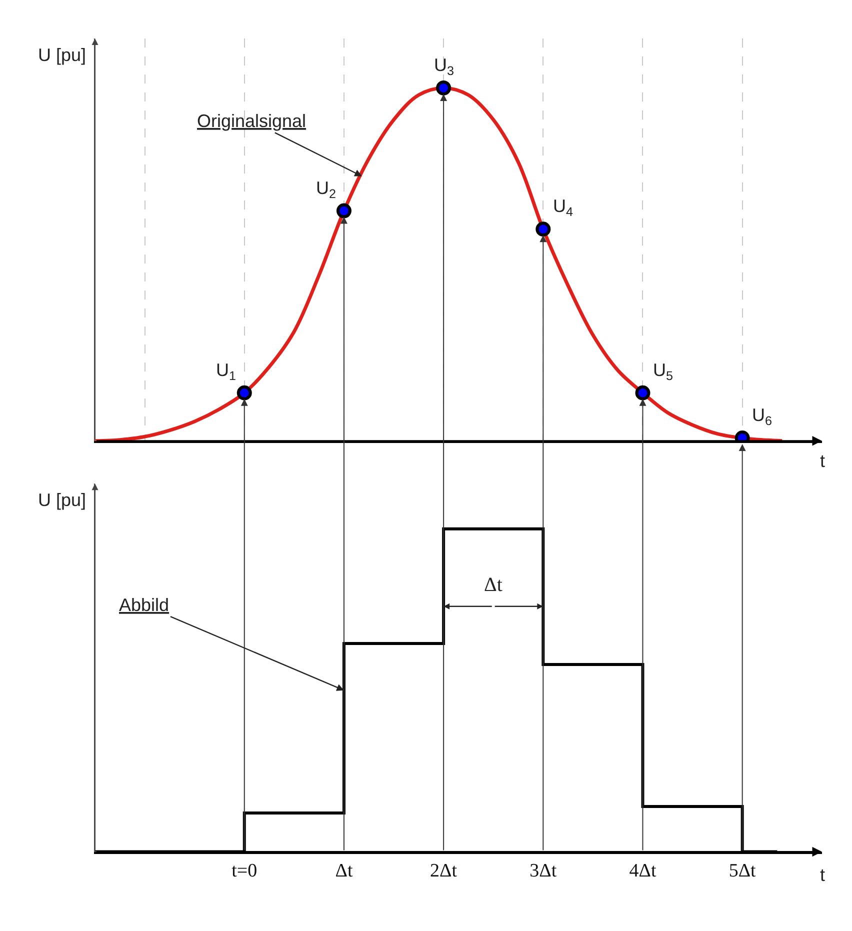  Describe the element at coordinates (444, 66) in the screenshot. I see `annotation: U$_{3}$` at that location.